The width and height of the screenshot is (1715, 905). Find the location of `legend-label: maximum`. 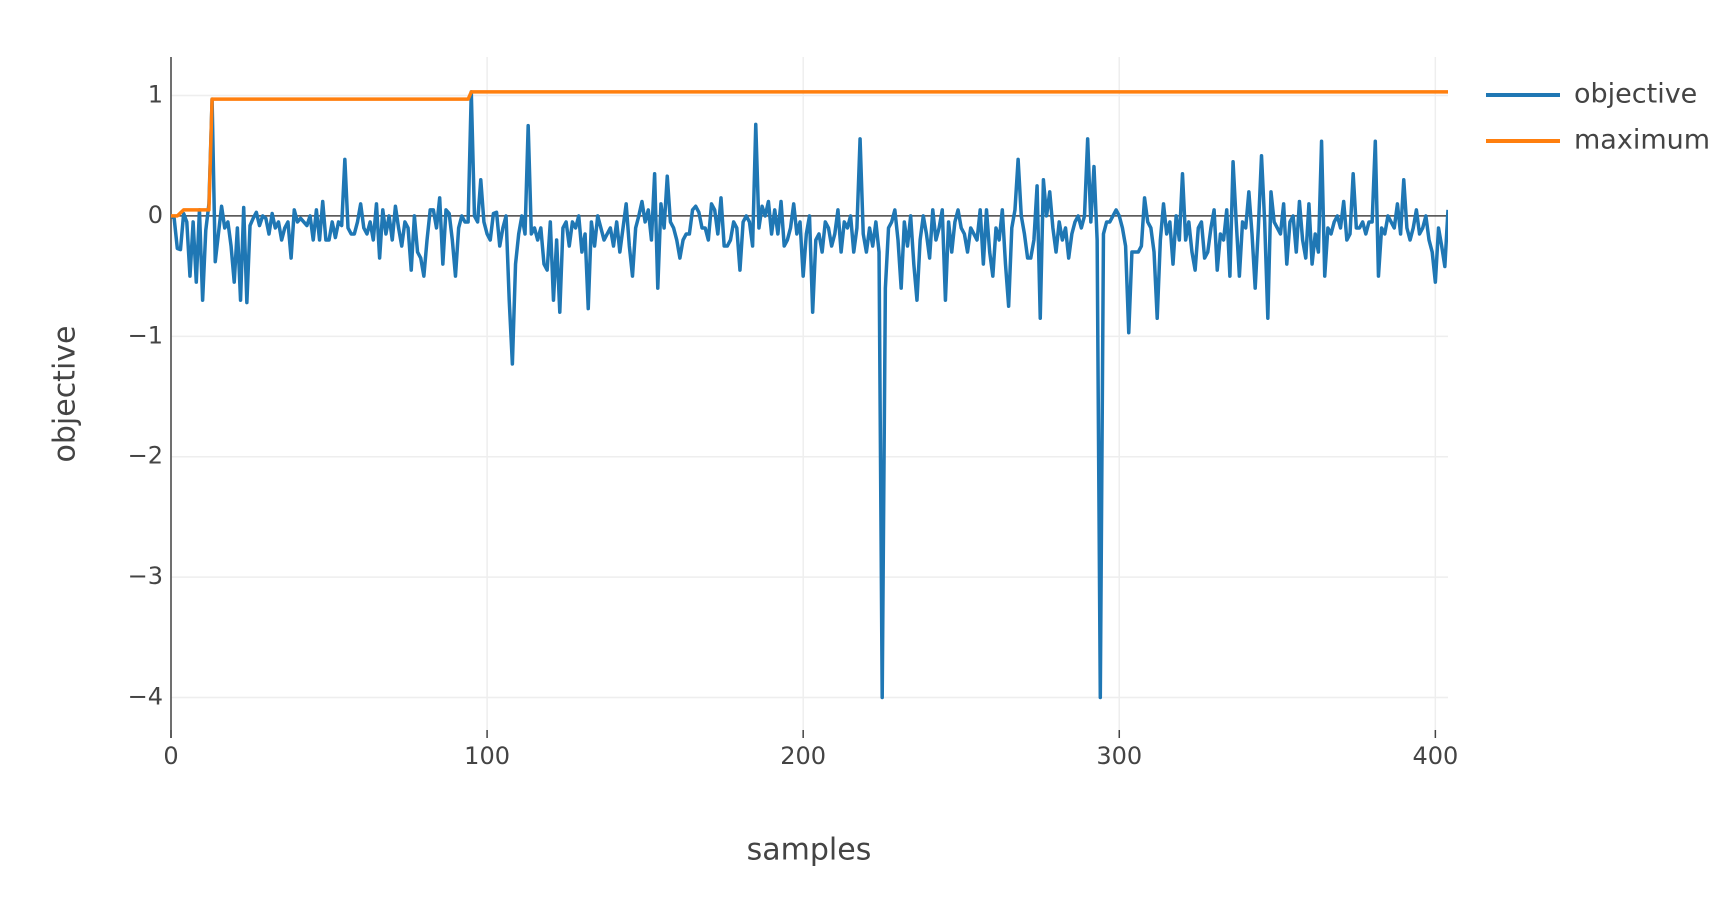

legend-label: maximum is located at coordinates (1642, 140).